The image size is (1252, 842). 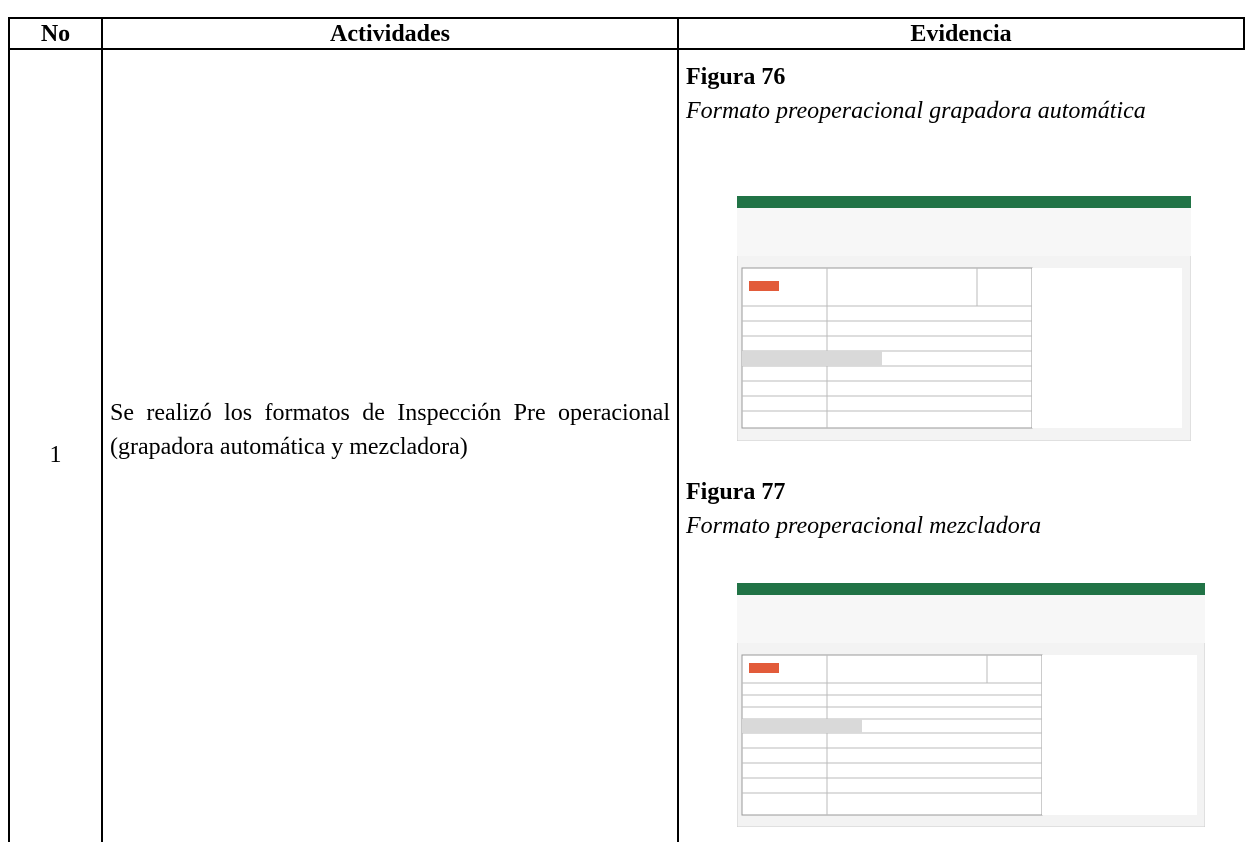 I want to click on figure-label: Figura 77, so click(x=736, y=492).